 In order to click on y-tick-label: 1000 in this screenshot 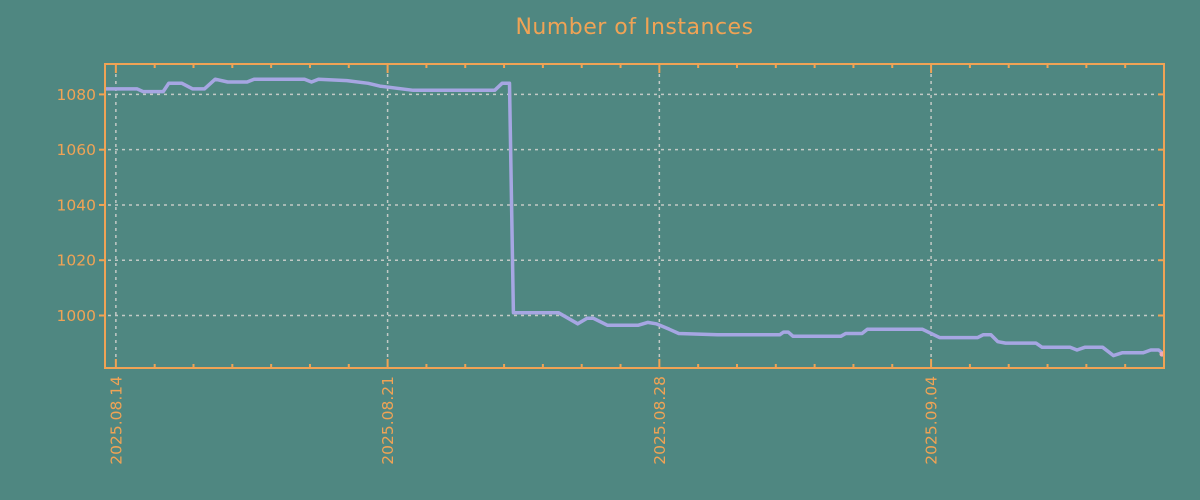, I will do `click(76, 316)`.